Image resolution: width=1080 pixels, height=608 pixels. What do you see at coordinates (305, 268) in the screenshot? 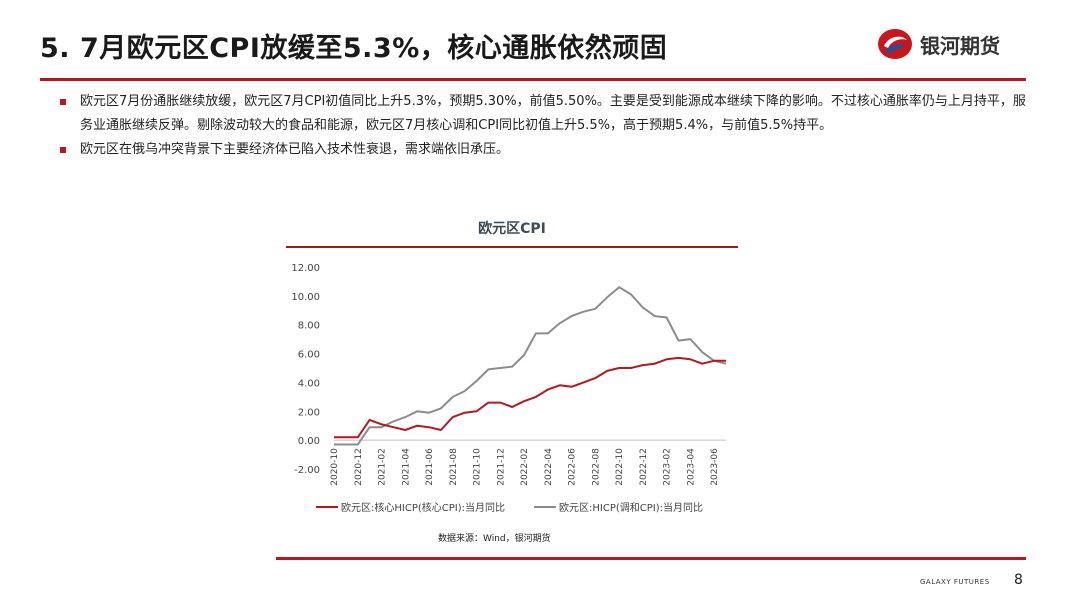
I see `y-tick-label: 12.00` at bounding box center [305, 268].